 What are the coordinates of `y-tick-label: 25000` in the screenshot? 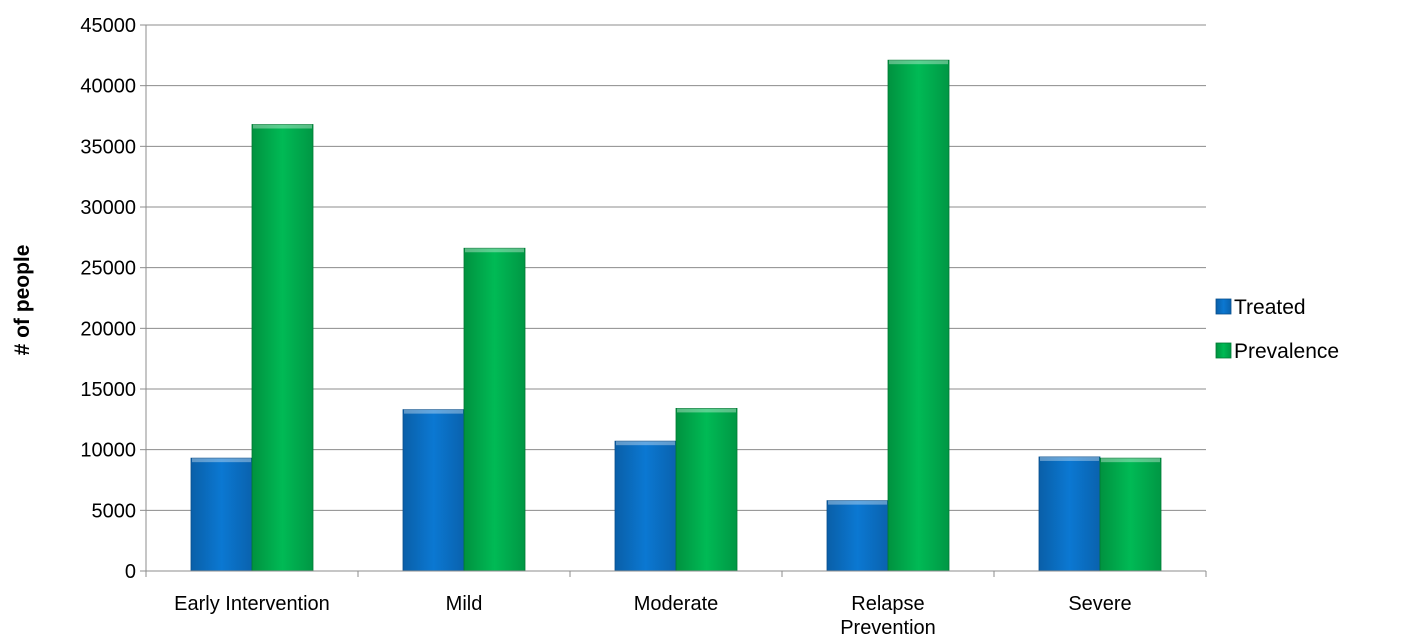 It's located at (108, 269).